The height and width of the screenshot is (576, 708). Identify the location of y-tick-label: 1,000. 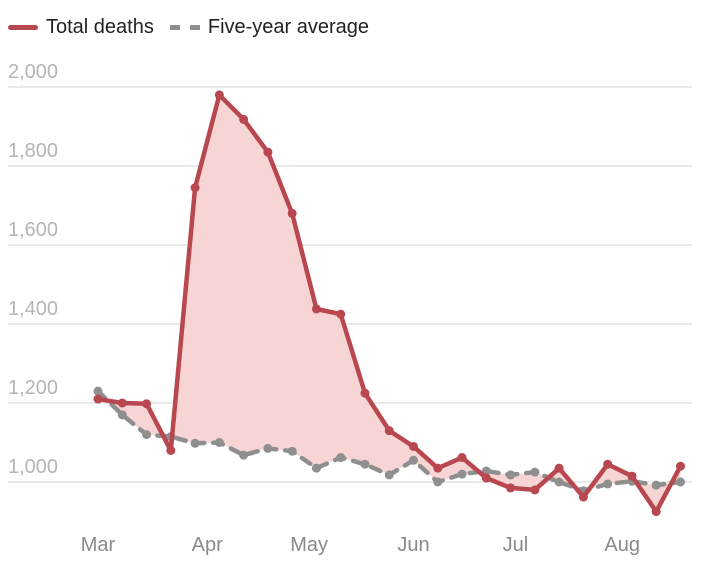
(33, 467).